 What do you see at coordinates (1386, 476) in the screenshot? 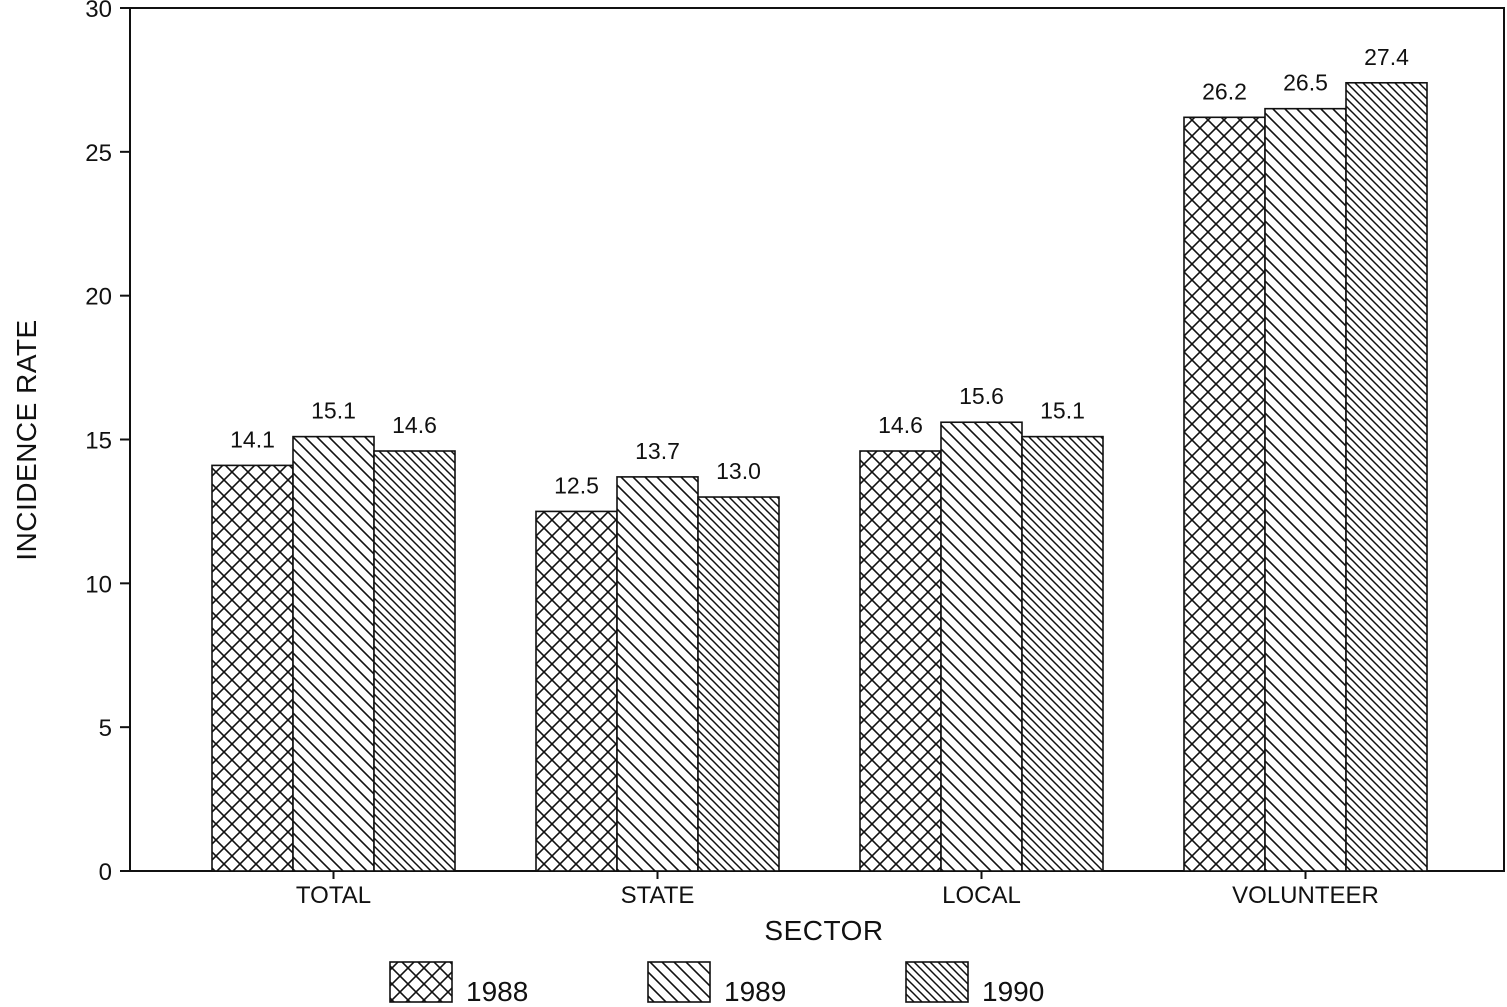
I see `bar-volunteer-1990` at bounding box center [1386, 476].